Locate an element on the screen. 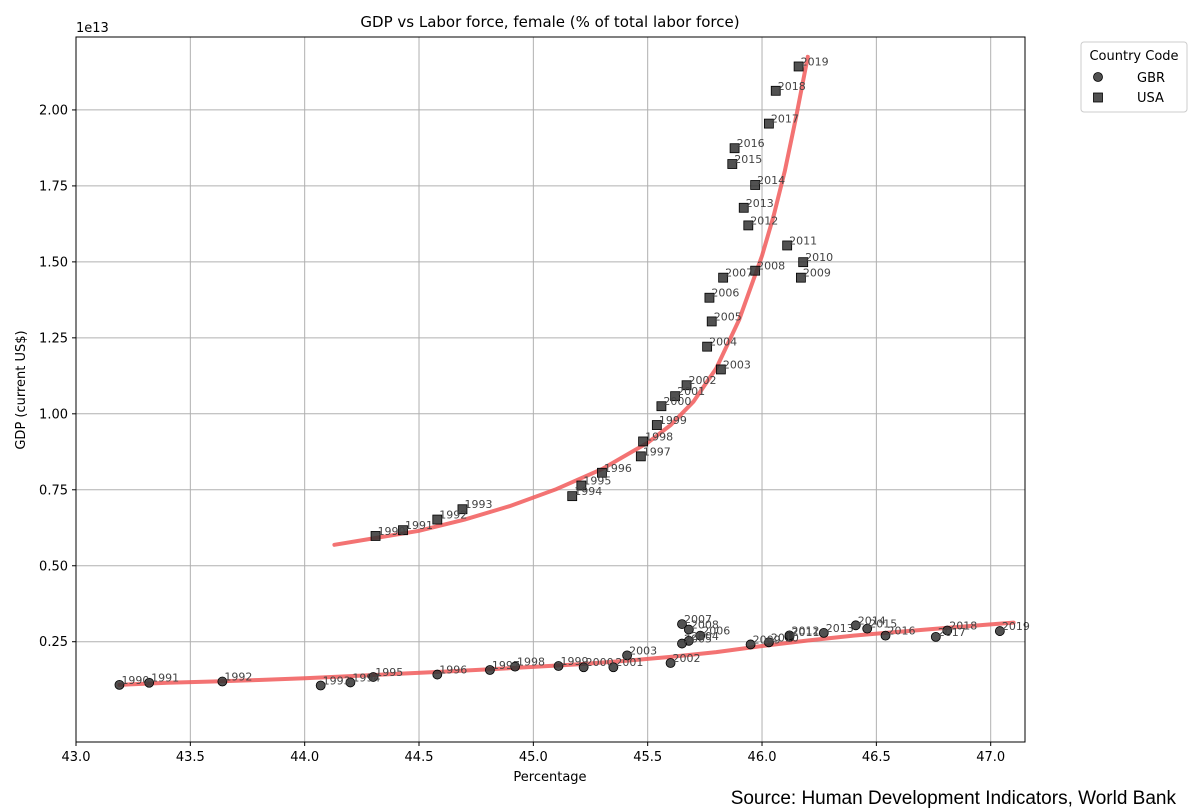  point-label-gbr: 2011 is located at coordinates (805, 632).